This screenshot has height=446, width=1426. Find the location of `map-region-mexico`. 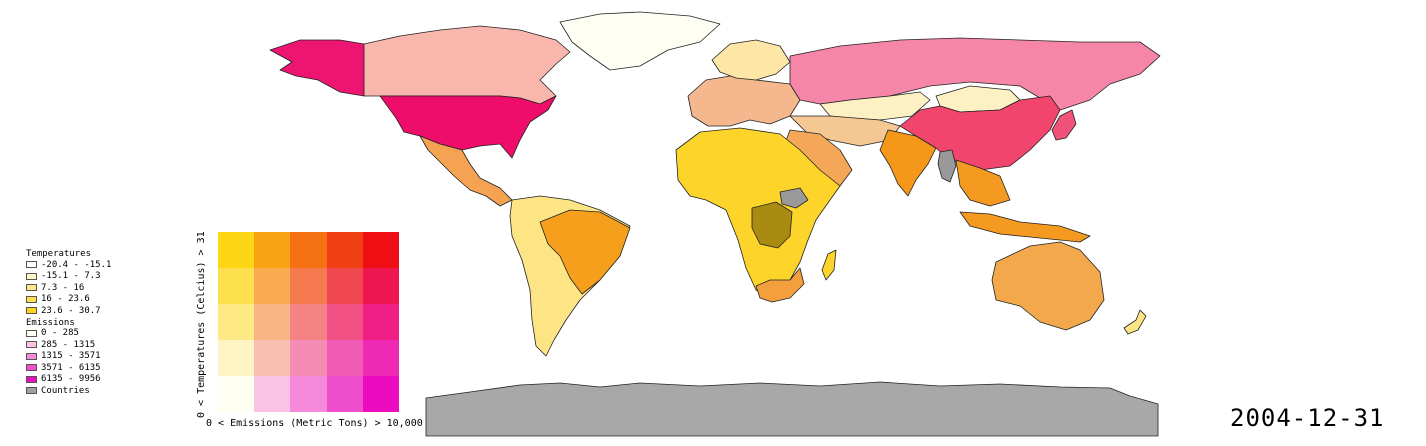

map-region-mexico is located at coordinates (466, 171).